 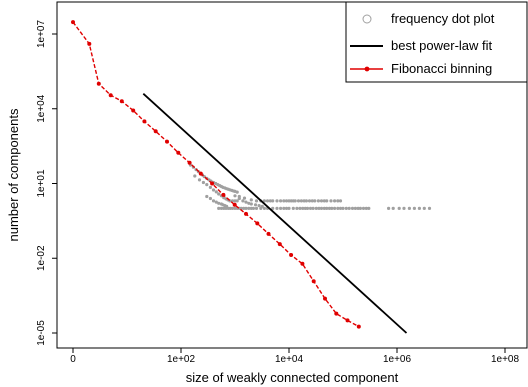 I want to click on y-tick-label: 1e-05, so click(x=41, y=333).